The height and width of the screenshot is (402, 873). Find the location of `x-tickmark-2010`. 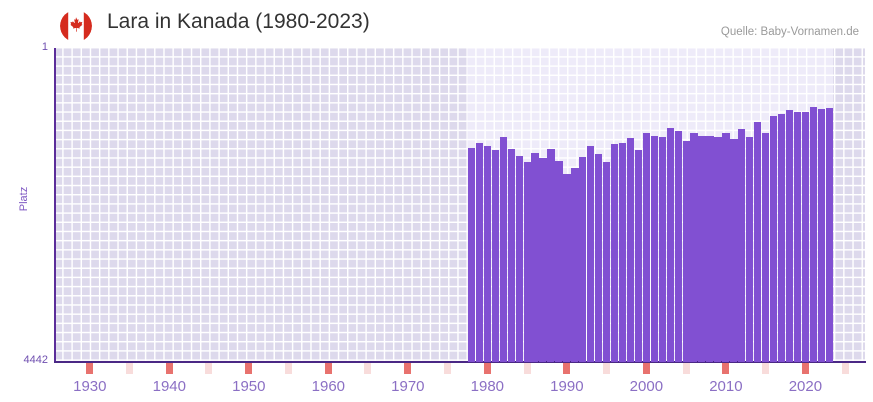

x-tickmark-2010 is located at coordinates (726, 368).